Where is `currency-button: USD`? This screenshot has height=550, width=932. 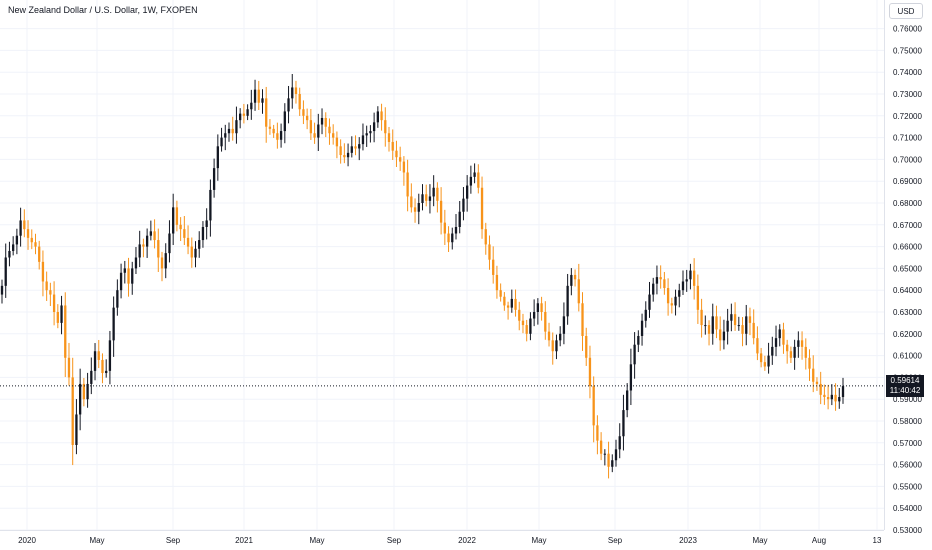 currency-button: USD is located at coordinates (906, 11).